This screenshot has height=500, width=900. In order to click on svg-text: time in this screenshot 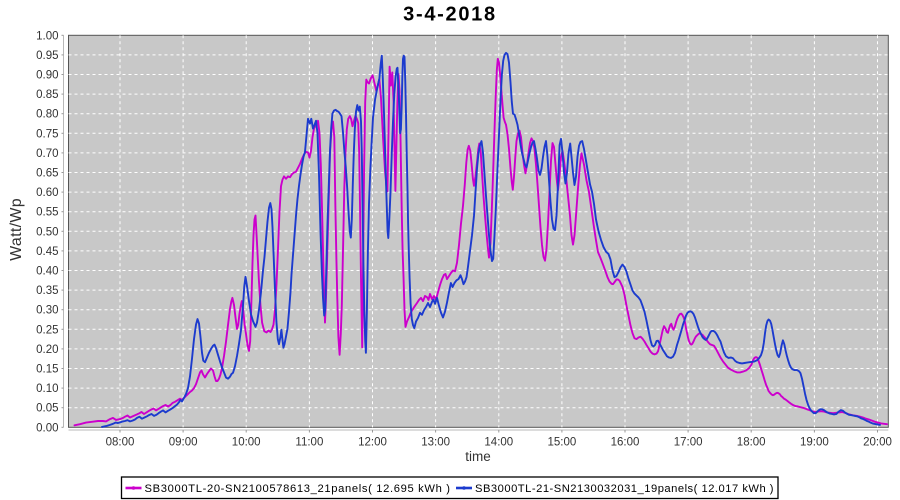, I will do `click(478, 456)`.